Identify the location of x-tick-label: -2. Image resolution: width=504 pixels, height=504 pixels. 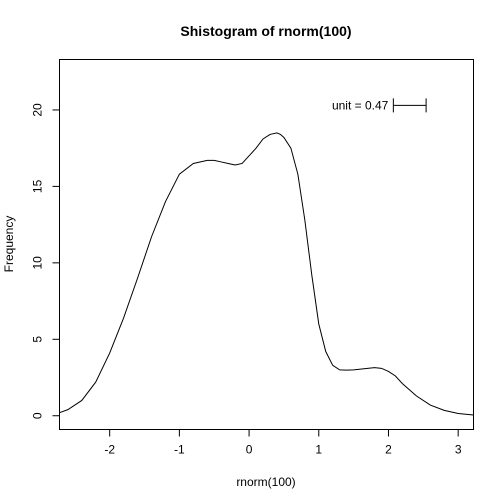
(109, 450).